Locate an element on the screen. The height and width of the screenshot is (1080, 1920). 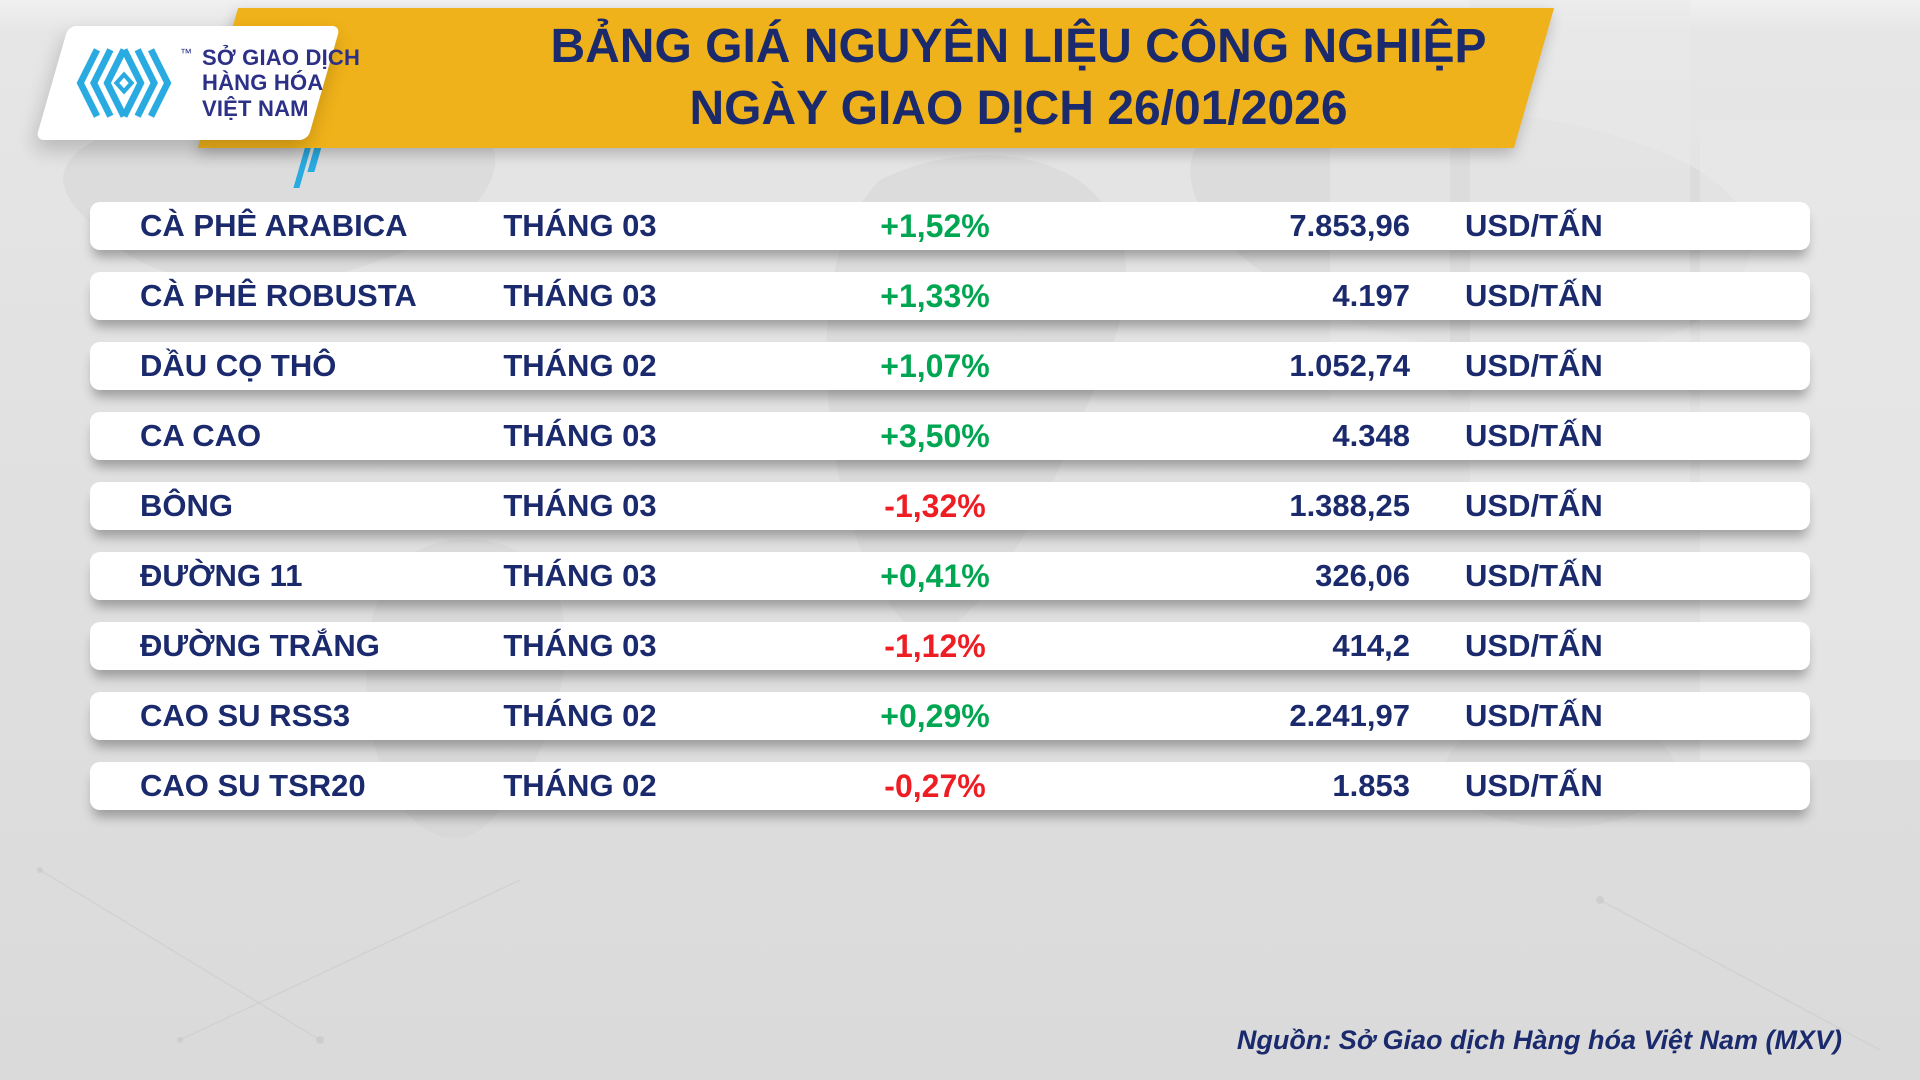
change-percent: +0,41% is located at coordinates (935, 575).